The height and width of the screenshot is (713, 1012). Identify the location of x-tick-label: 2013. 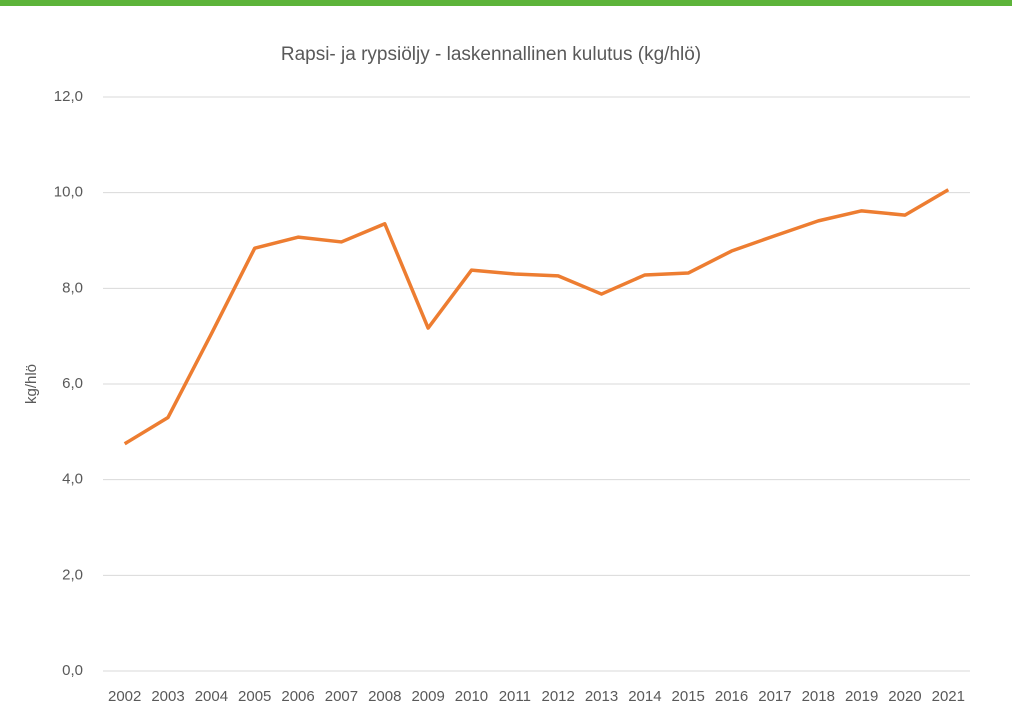
(601, 696).